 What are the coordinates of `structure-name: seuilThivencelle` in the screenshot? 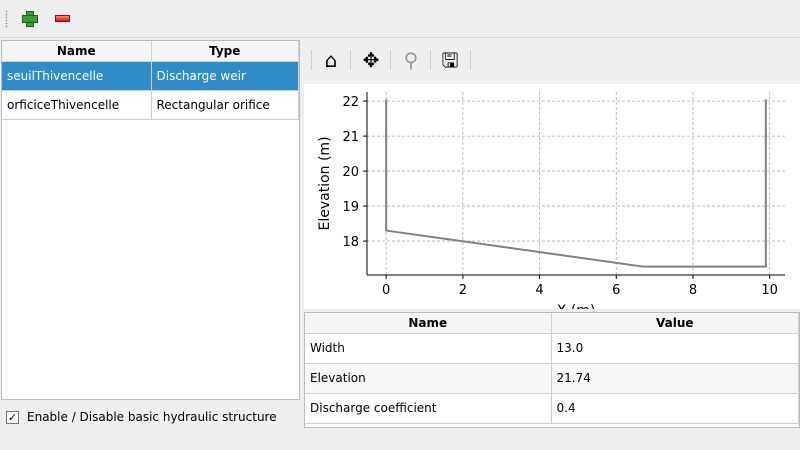 It's located at (77, 76).